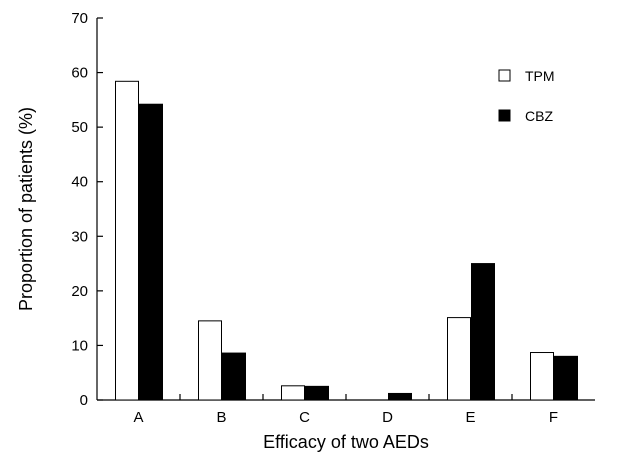 This screenshot has height=460, width=627. I want to click on legend-swatch-cbz, so click(504, 115).